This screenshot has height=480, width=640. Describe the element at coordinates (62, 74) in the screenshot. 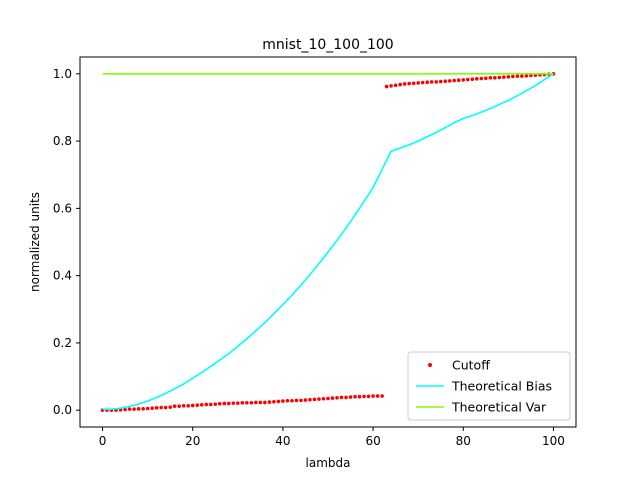

I see `y-tick-label: 1.0` at that location.